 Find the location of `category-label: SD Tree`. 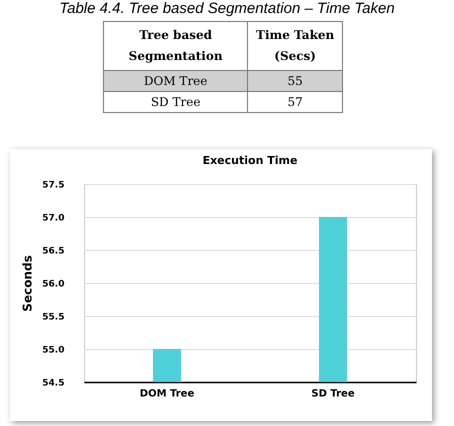

category-label: SD Tree is located at coordinates (176, 102).